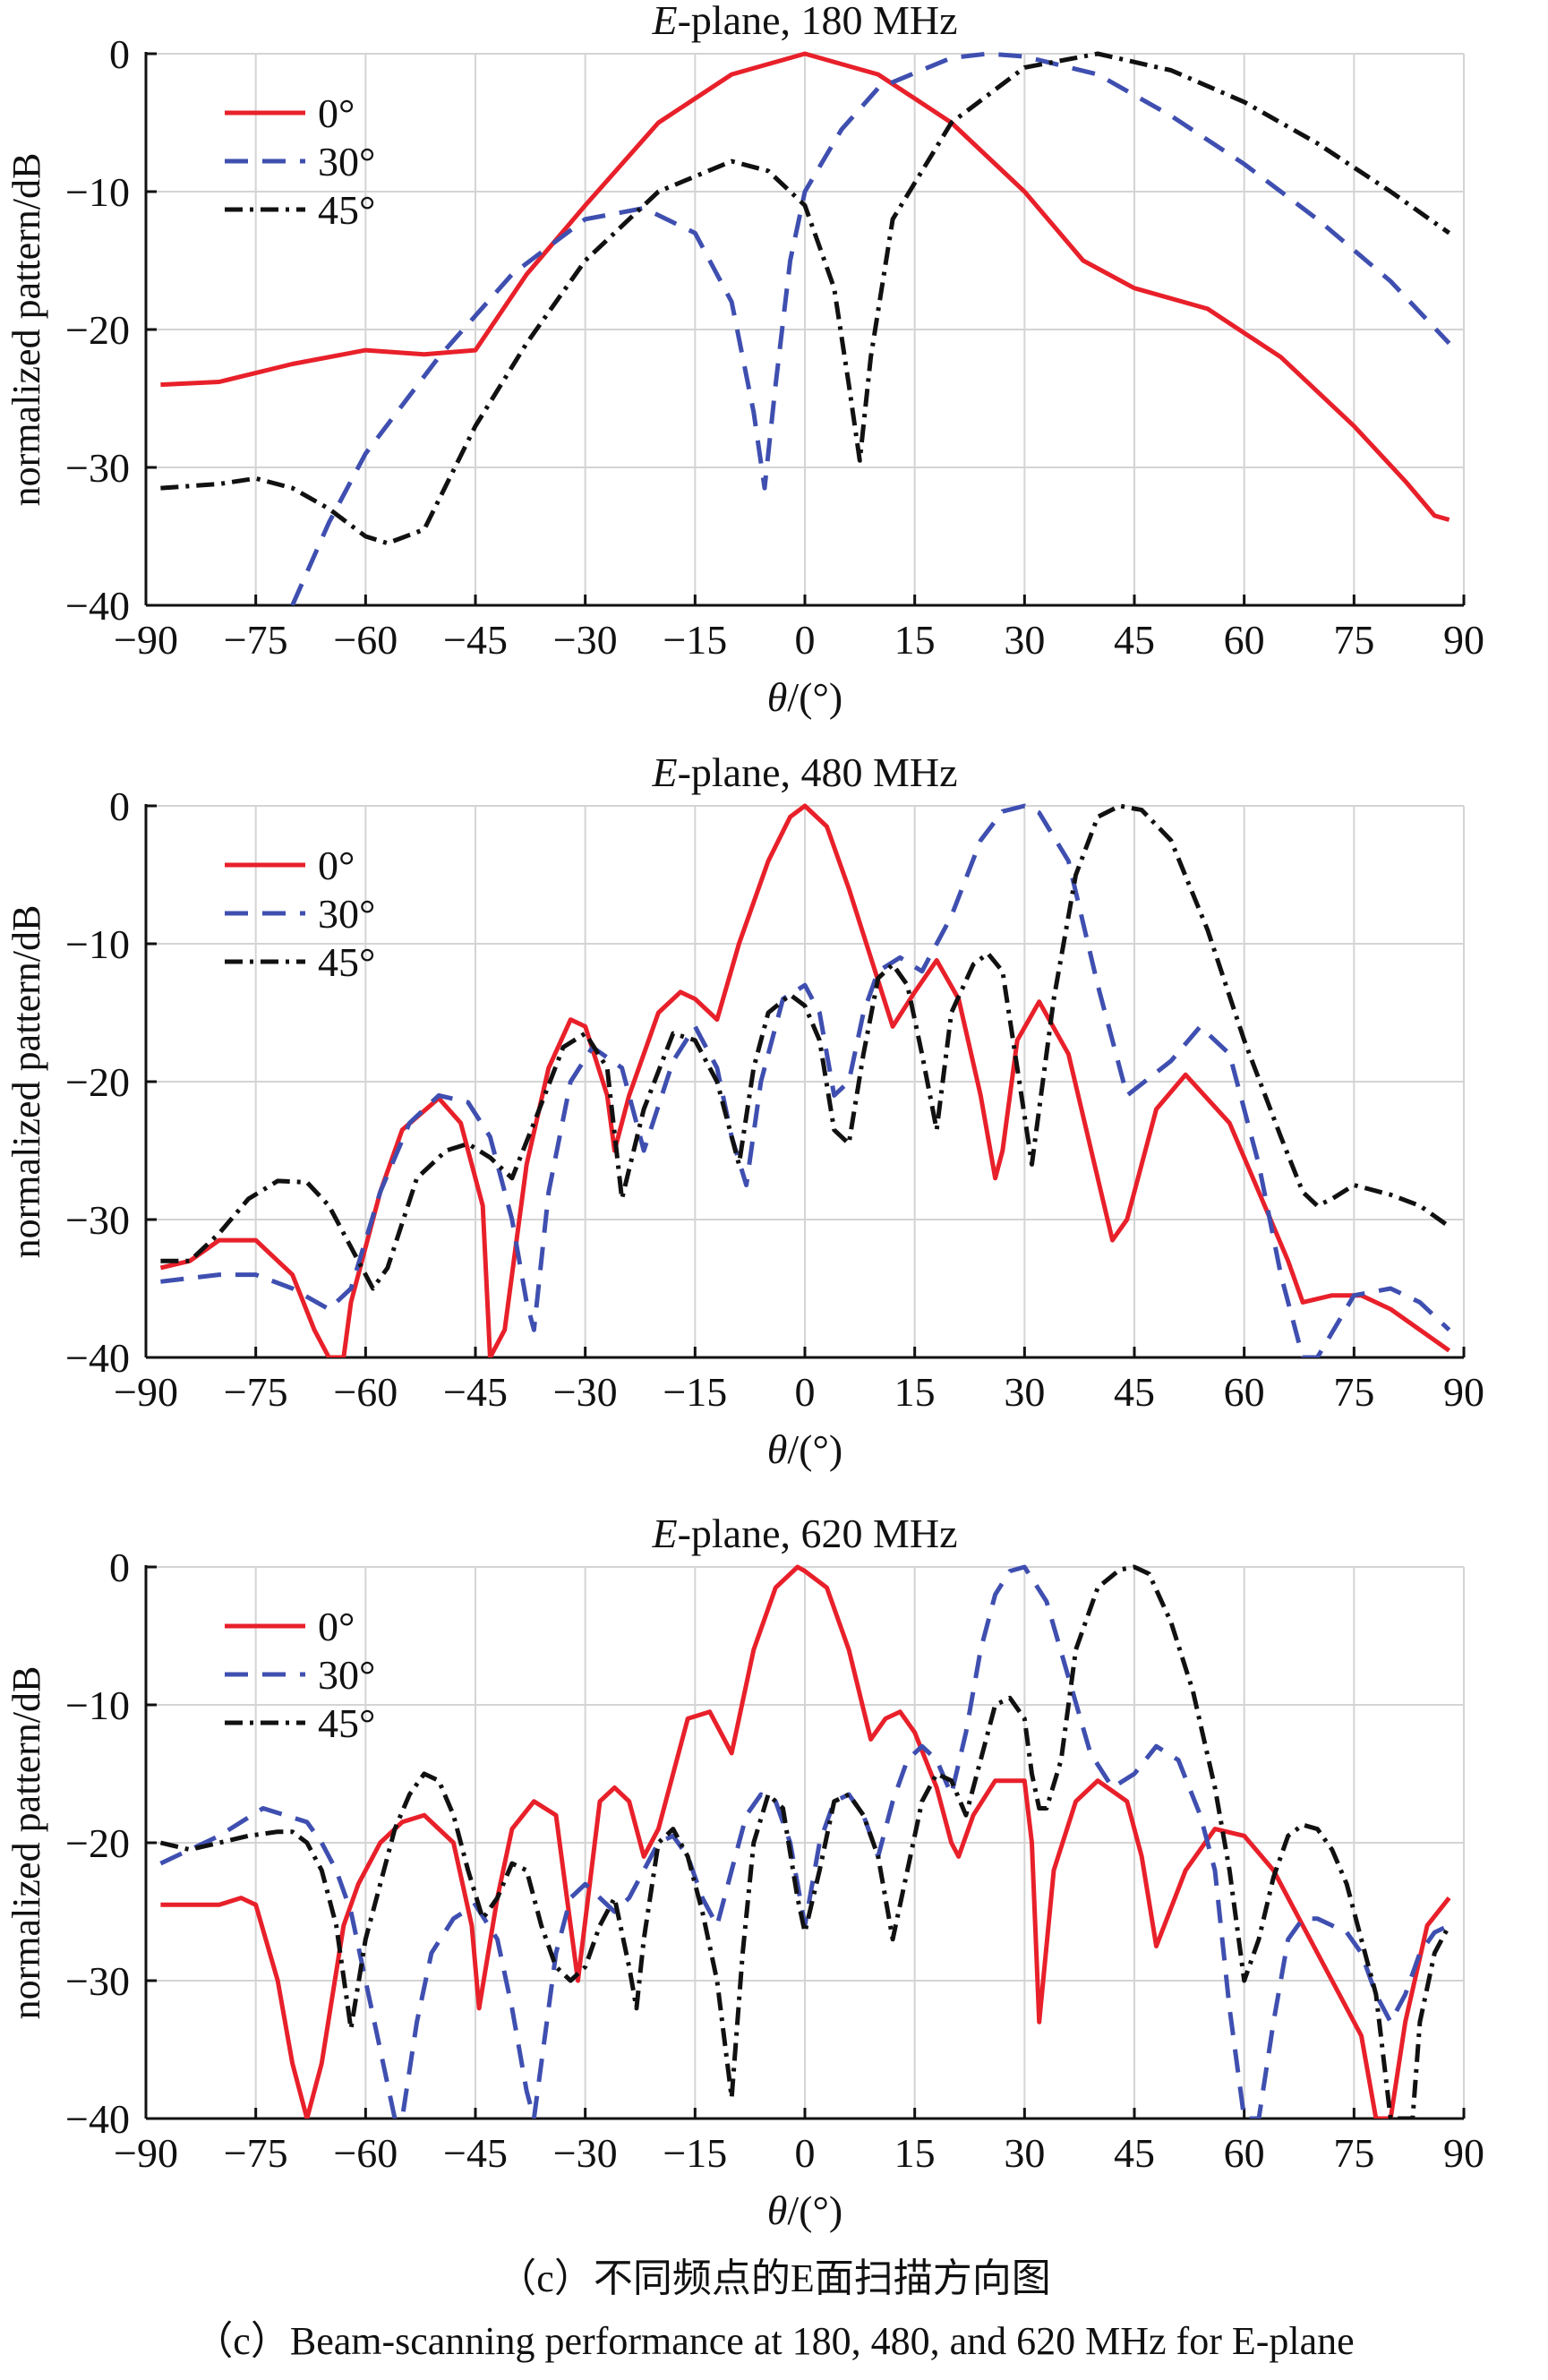 The height and width of the screenshot is (2380, 1548). Describe the element at coordinates (804, 21) in the screenshot. I see `chart-title: E-plane, 180 MHz` at that location.